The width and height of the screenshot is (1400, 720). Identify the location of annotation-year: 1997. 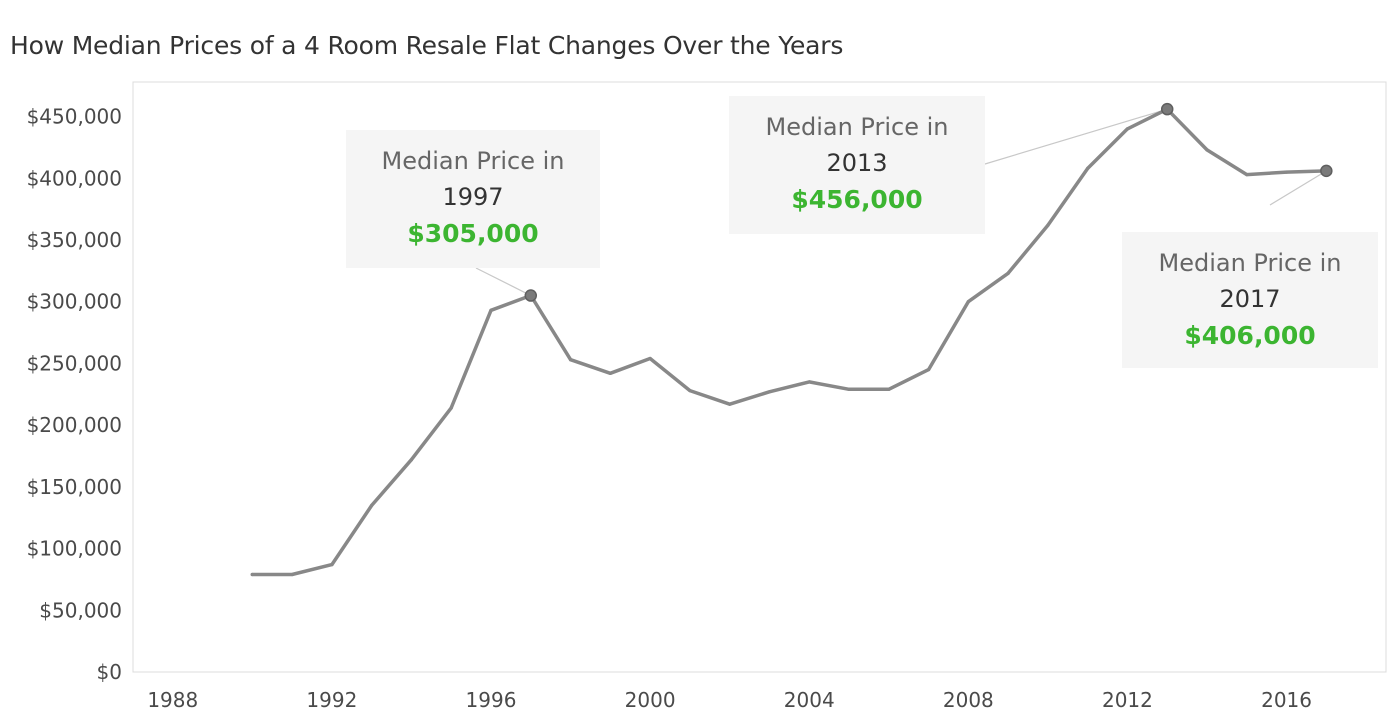
(472, 197).